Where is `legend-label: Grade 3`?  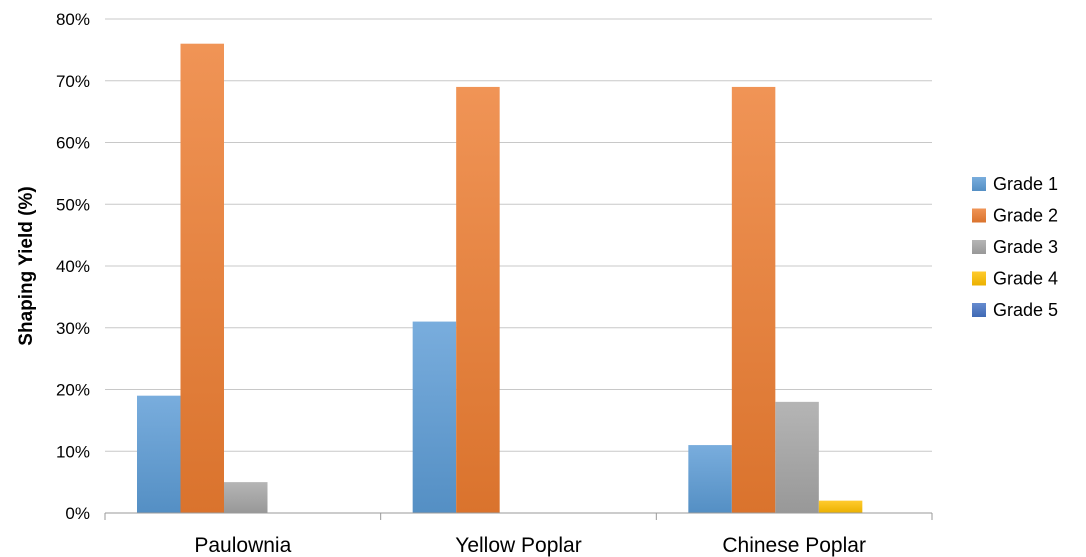 legend-label: Grade 3 is located at coordinates (1025, 247).